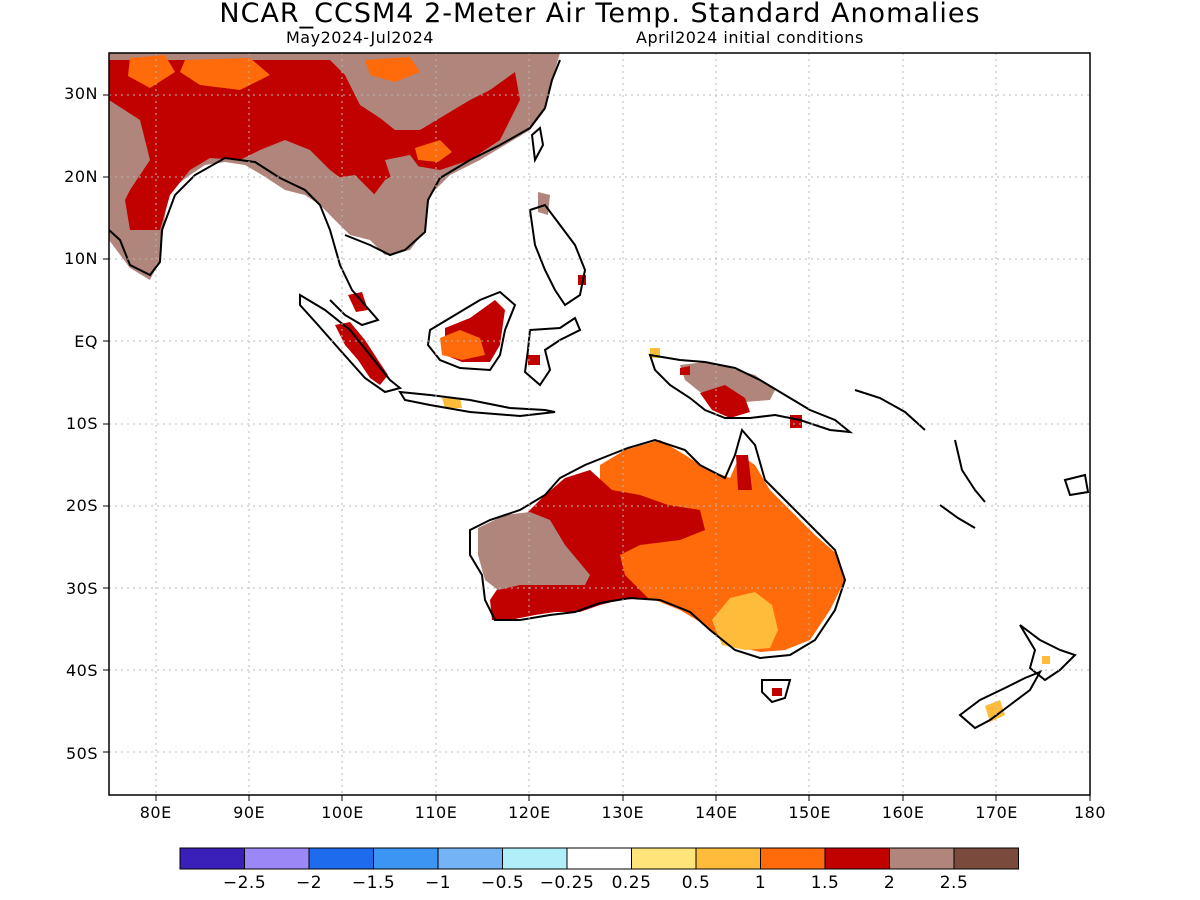 The height and width of the screenshot is (900, 1200). I want to click on coastline-nz-north, so click(1048, 653).